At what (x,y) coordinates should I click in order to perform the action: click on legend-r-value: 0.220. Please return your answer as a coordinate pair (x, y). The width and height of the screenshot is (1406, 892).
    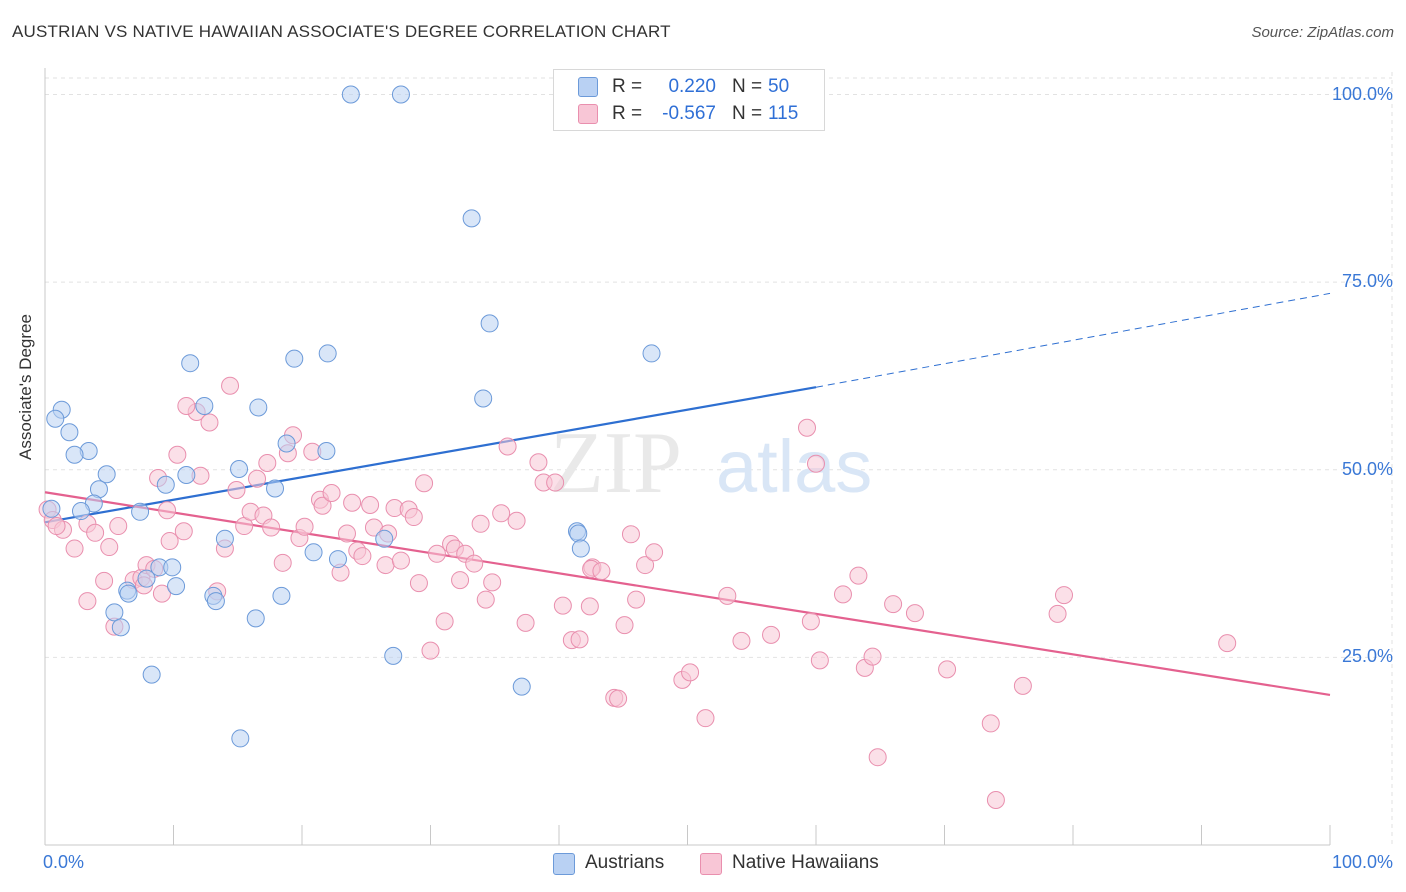
    Looking at the image, I should click on (692, 86).